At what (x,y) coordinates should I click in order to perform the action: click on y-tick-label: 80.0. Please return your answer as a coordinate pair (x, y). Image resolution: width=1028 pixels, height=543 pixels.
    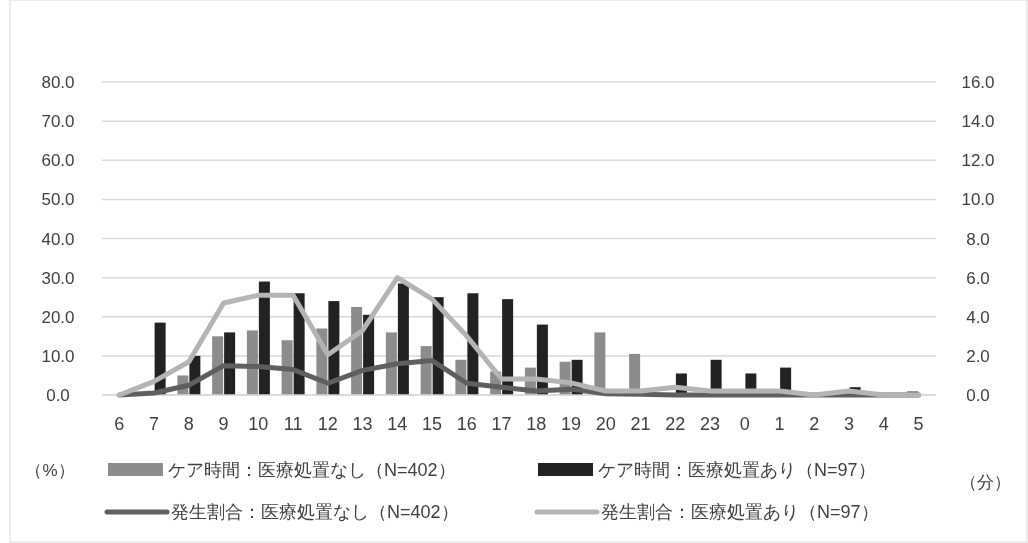
    Looking at the image, I should click on (58, 82).